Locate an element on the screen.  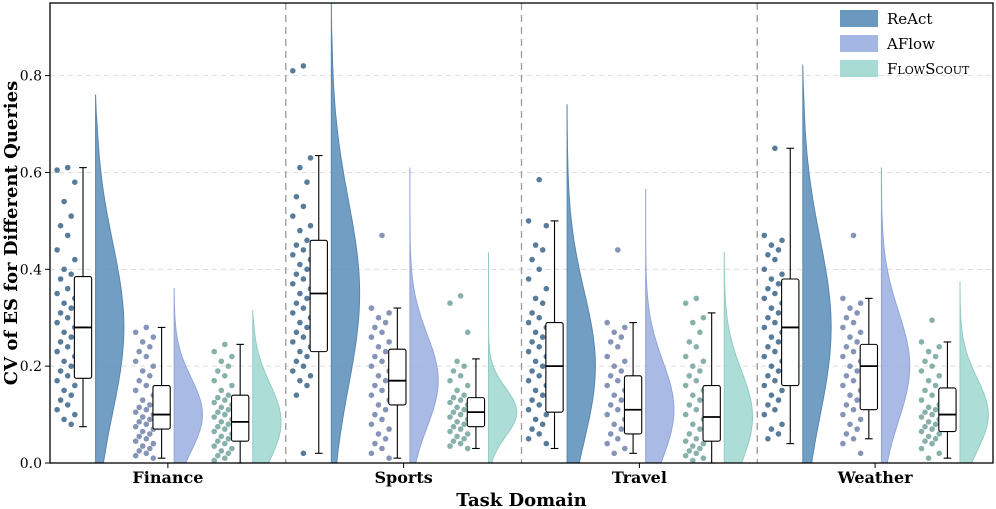
legend-label: ReAct is located at coordinates (909, 19).